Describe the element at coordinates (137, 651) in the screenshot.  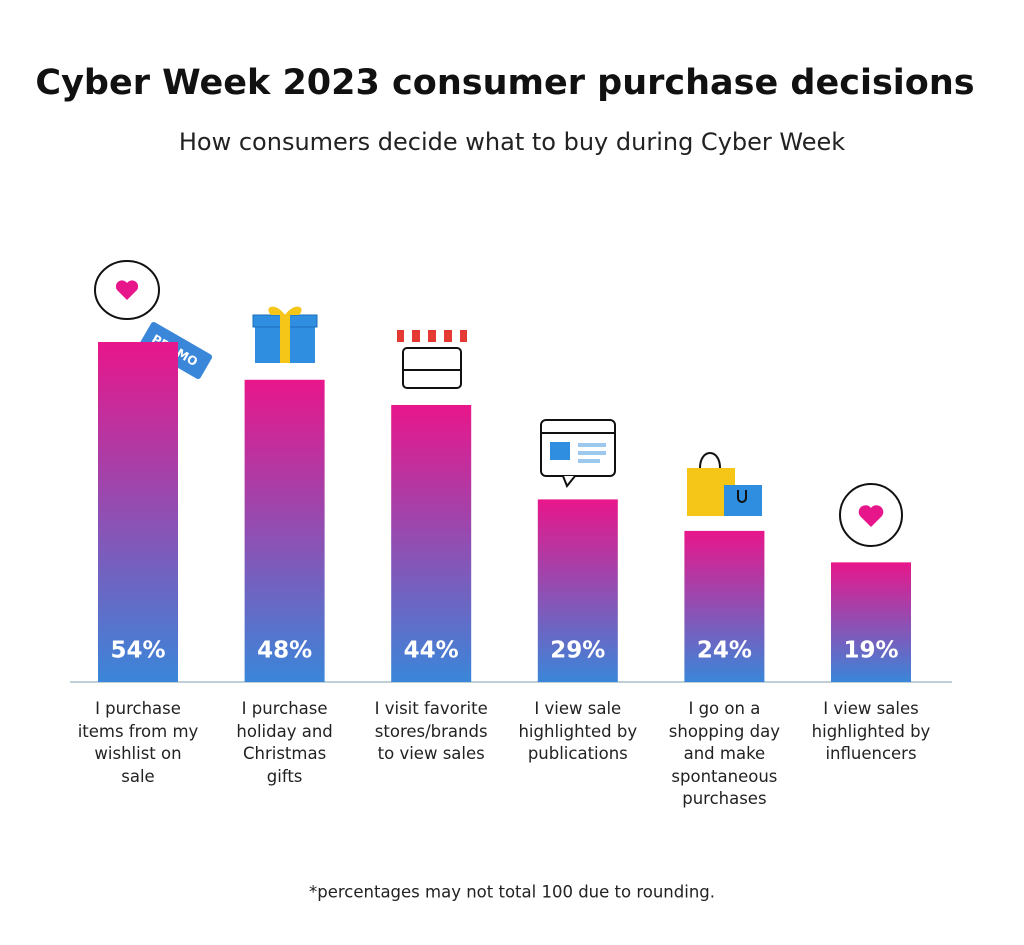
I see `value-label: 54%` at that location.